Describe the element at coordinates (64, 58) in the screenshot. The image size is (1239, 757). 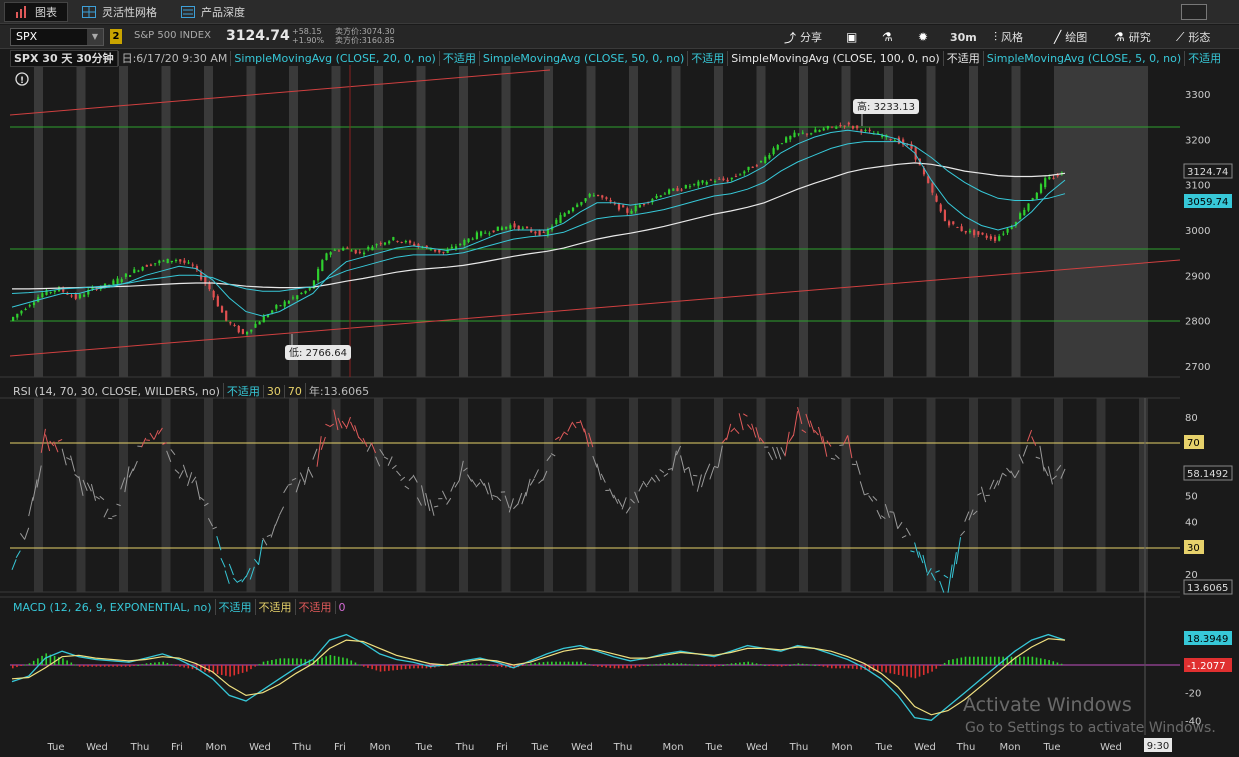
I see `chart-title: SPX 30 天 30分钟` at that location.